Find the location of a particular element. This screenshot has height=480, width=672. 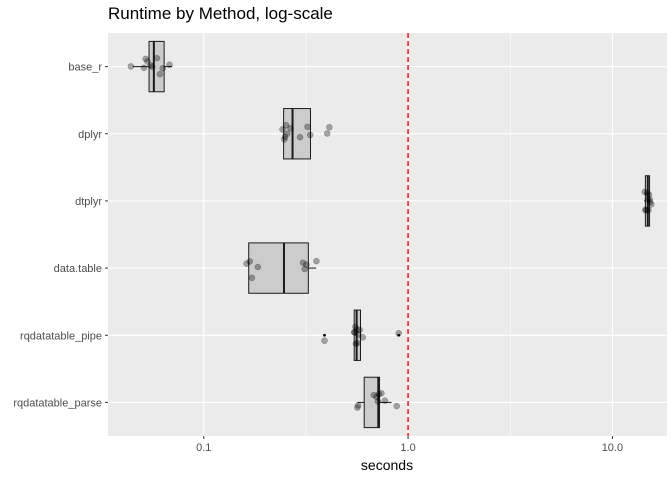

y-tick-label: rqdatatable_pipe is located at coordinates (61, 336).